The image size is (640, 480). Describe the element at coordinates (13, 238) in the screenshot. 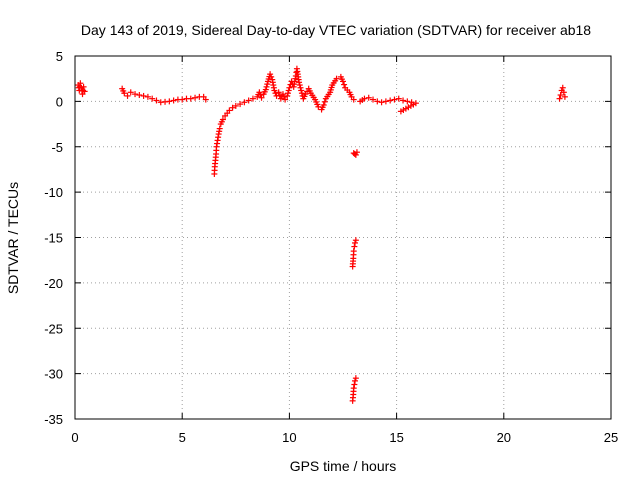

I see `y-axis-label: SDTVAR / TECUs` at that location.